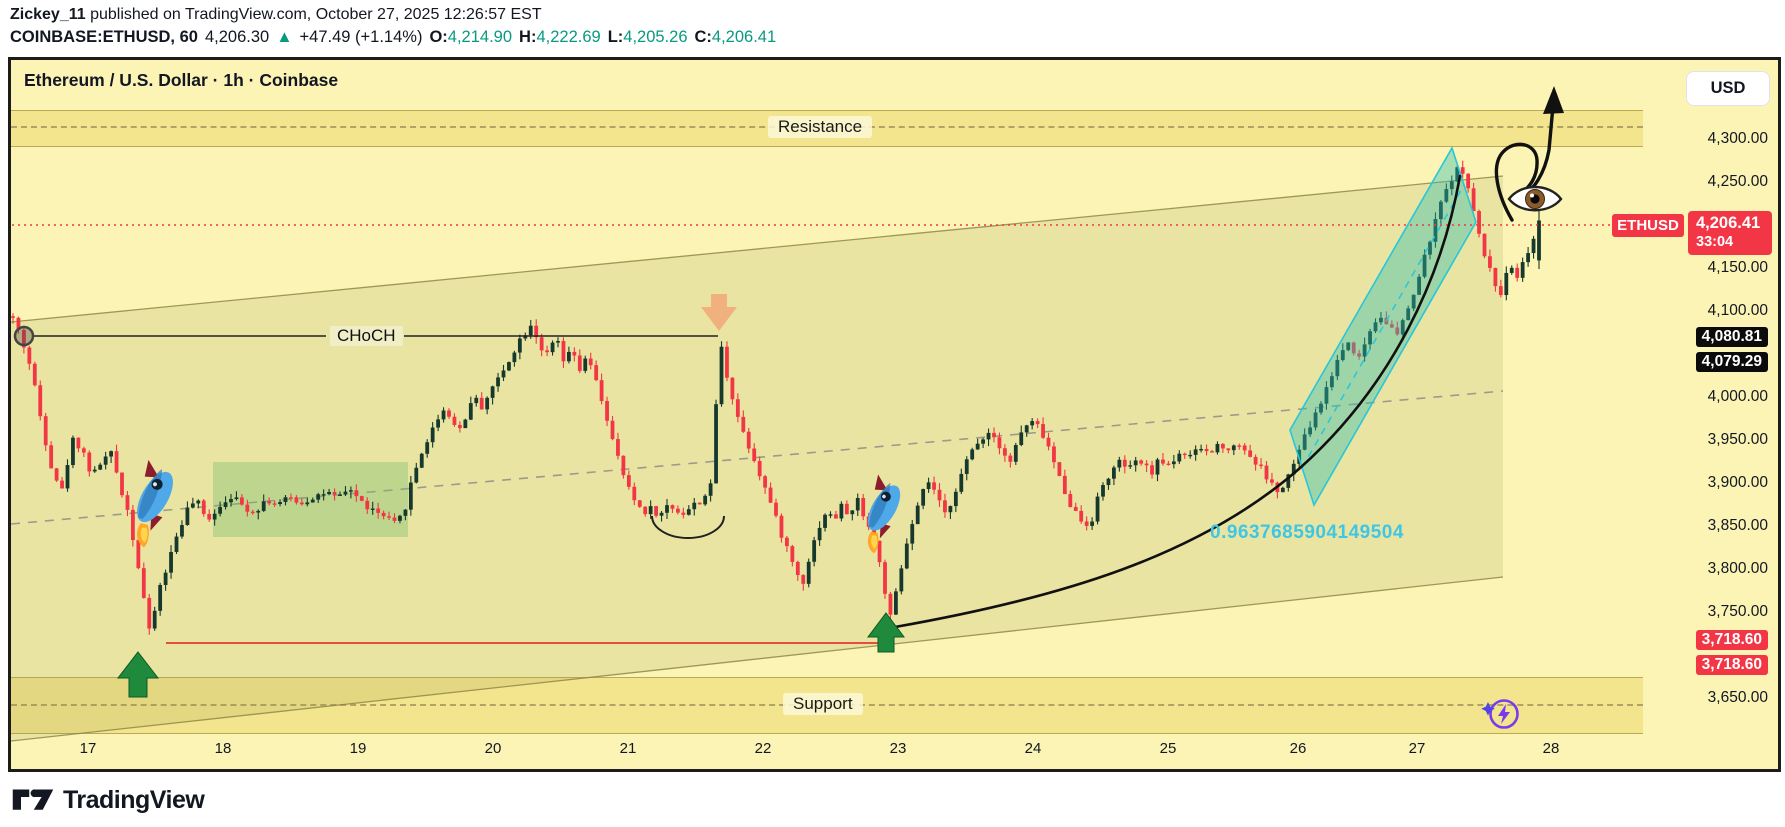 The height and width of the screenshot is (827, 1785). What do you see at coordinates (615, 37) in the screenshot?
I see `low-label: L:` at bounding box center [615, 37].